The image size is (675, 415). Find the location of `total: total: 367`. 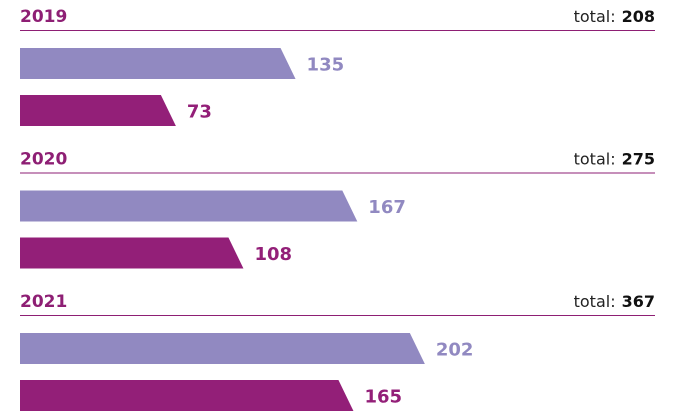

total: total: 367 is located at coordinates (614, 301).